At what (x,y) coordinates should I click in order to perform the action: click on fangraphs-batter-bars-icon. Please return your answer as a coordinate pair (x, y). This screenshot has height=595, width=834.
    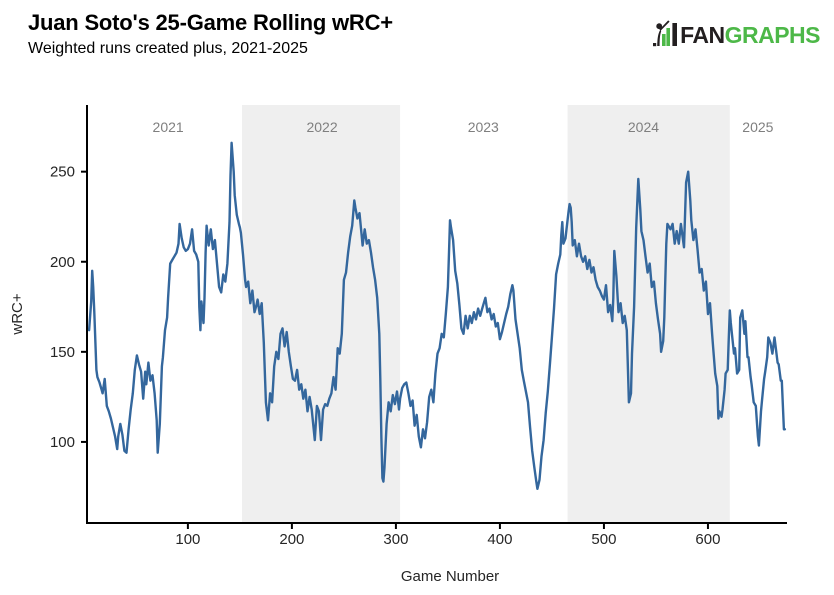
    Looking at the image, I should click on (665, 33).